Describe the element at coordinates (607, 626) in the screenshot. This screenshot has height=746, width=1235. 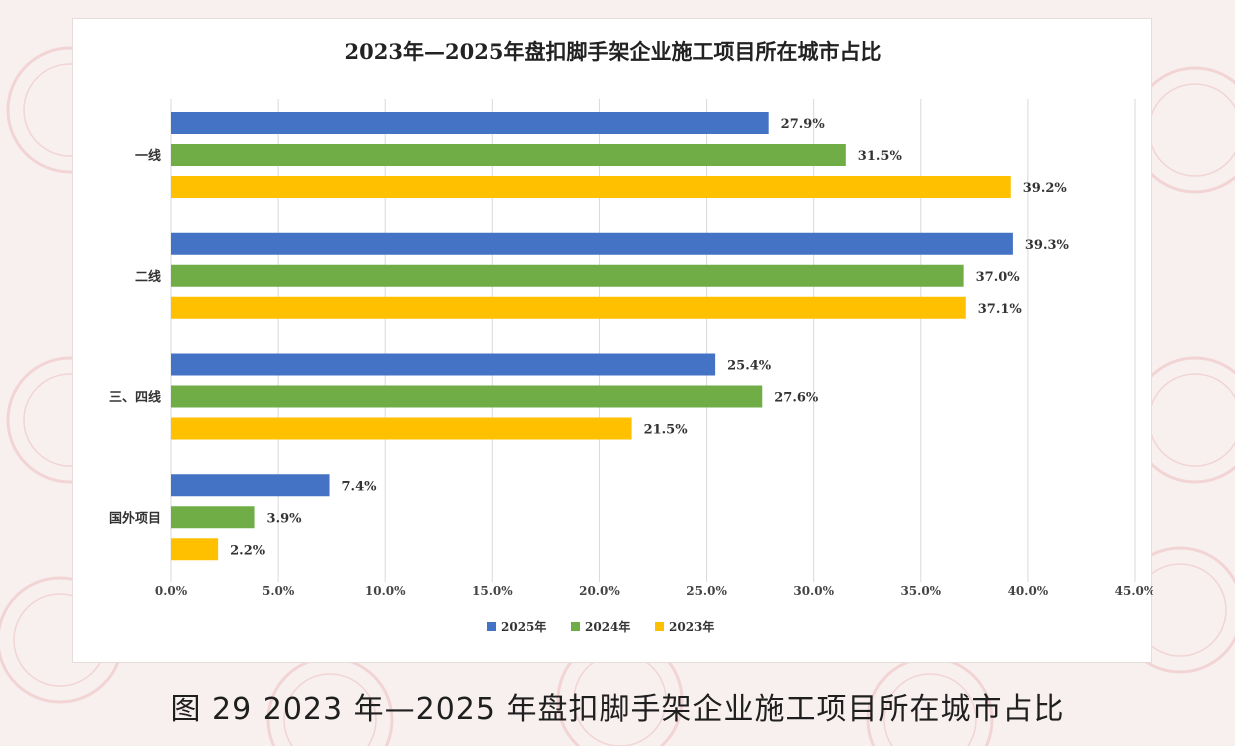
I see `legend-label: 2024年` at that location.